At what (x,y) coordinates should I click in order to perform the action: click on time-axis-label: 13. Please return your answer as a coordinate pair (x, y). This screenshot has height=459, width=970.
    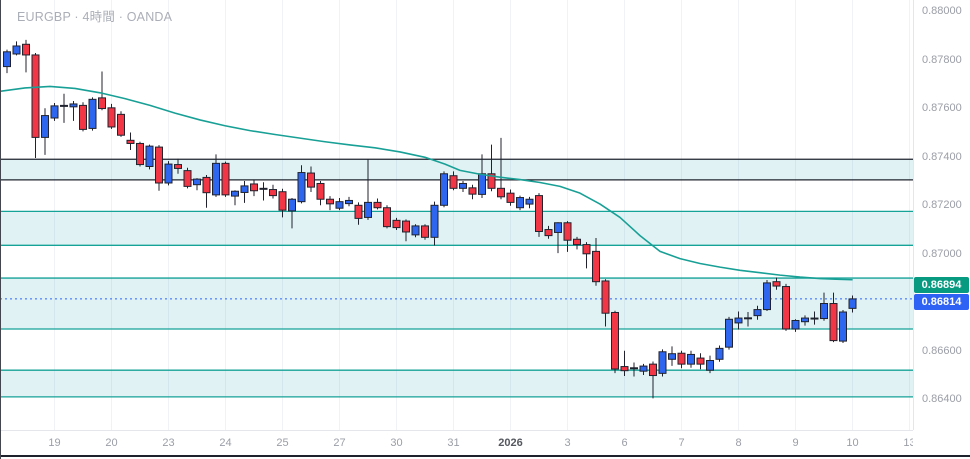
    Looking at the image, I should click on (908, 443).